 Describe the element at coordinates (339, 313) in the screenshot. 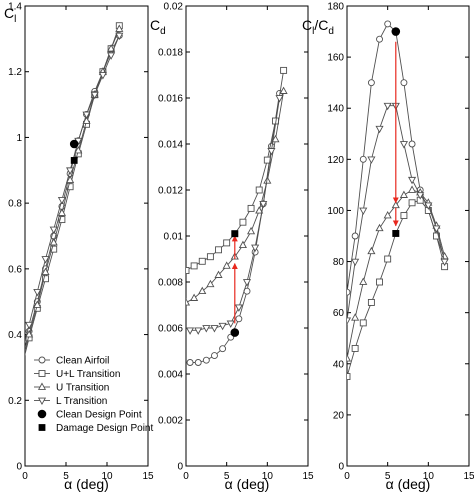

I see `y-tick-label: 60` at that location.